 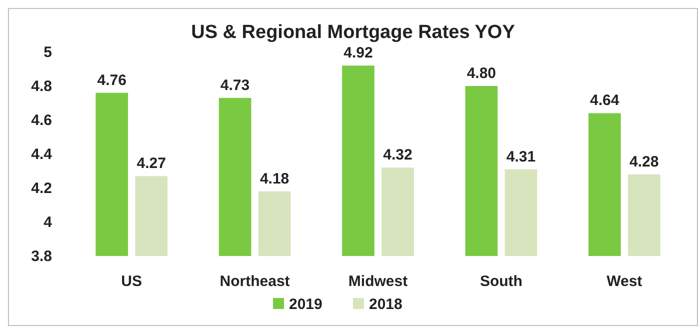 I want to click on y-tick-label: 4.2, so click(x=41, y=188).